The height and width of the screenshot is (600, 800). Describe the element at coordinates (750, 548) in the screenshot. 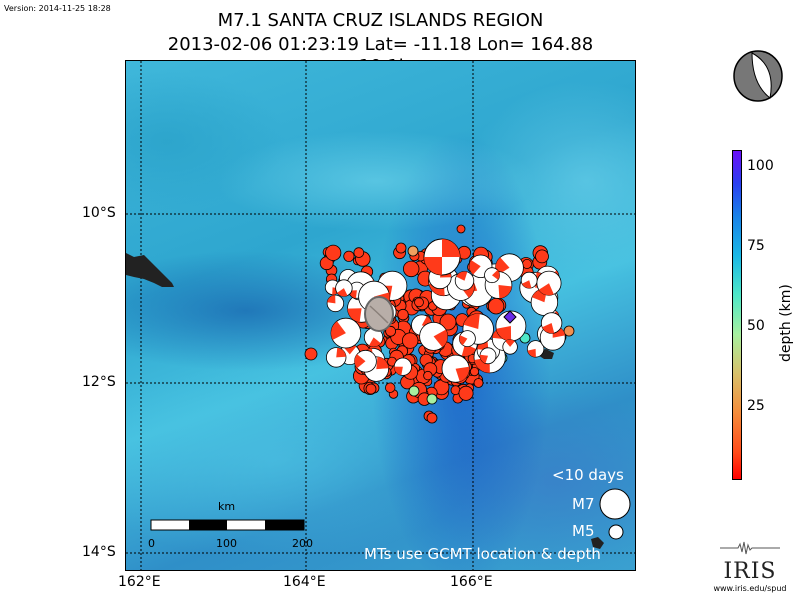

I see `seismogram-icon` at that location.